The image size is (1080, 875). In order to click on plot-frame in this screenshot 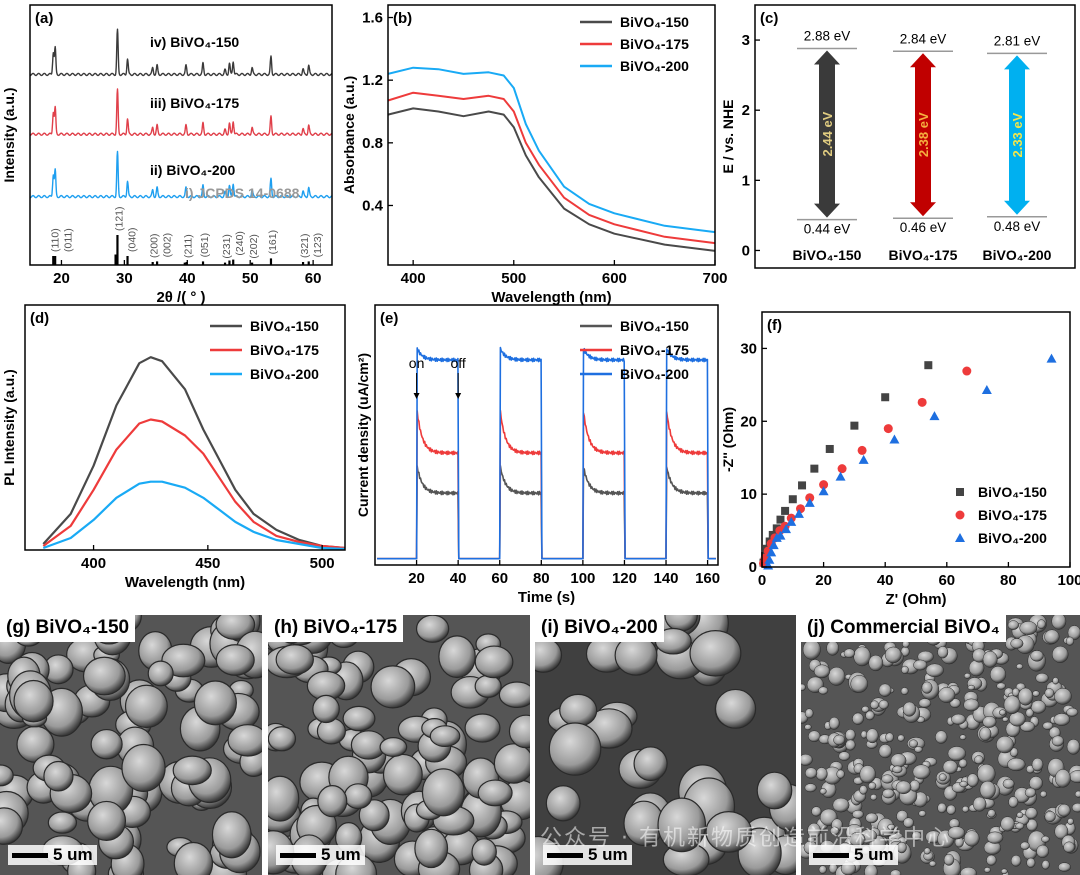, I will do `click(185, 427)`.